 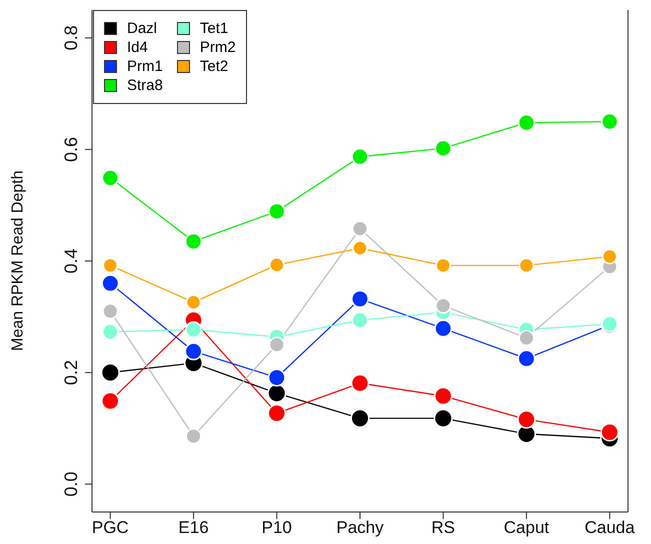 I want to click on x-tick-label: RS, so click(x=443, y=528).